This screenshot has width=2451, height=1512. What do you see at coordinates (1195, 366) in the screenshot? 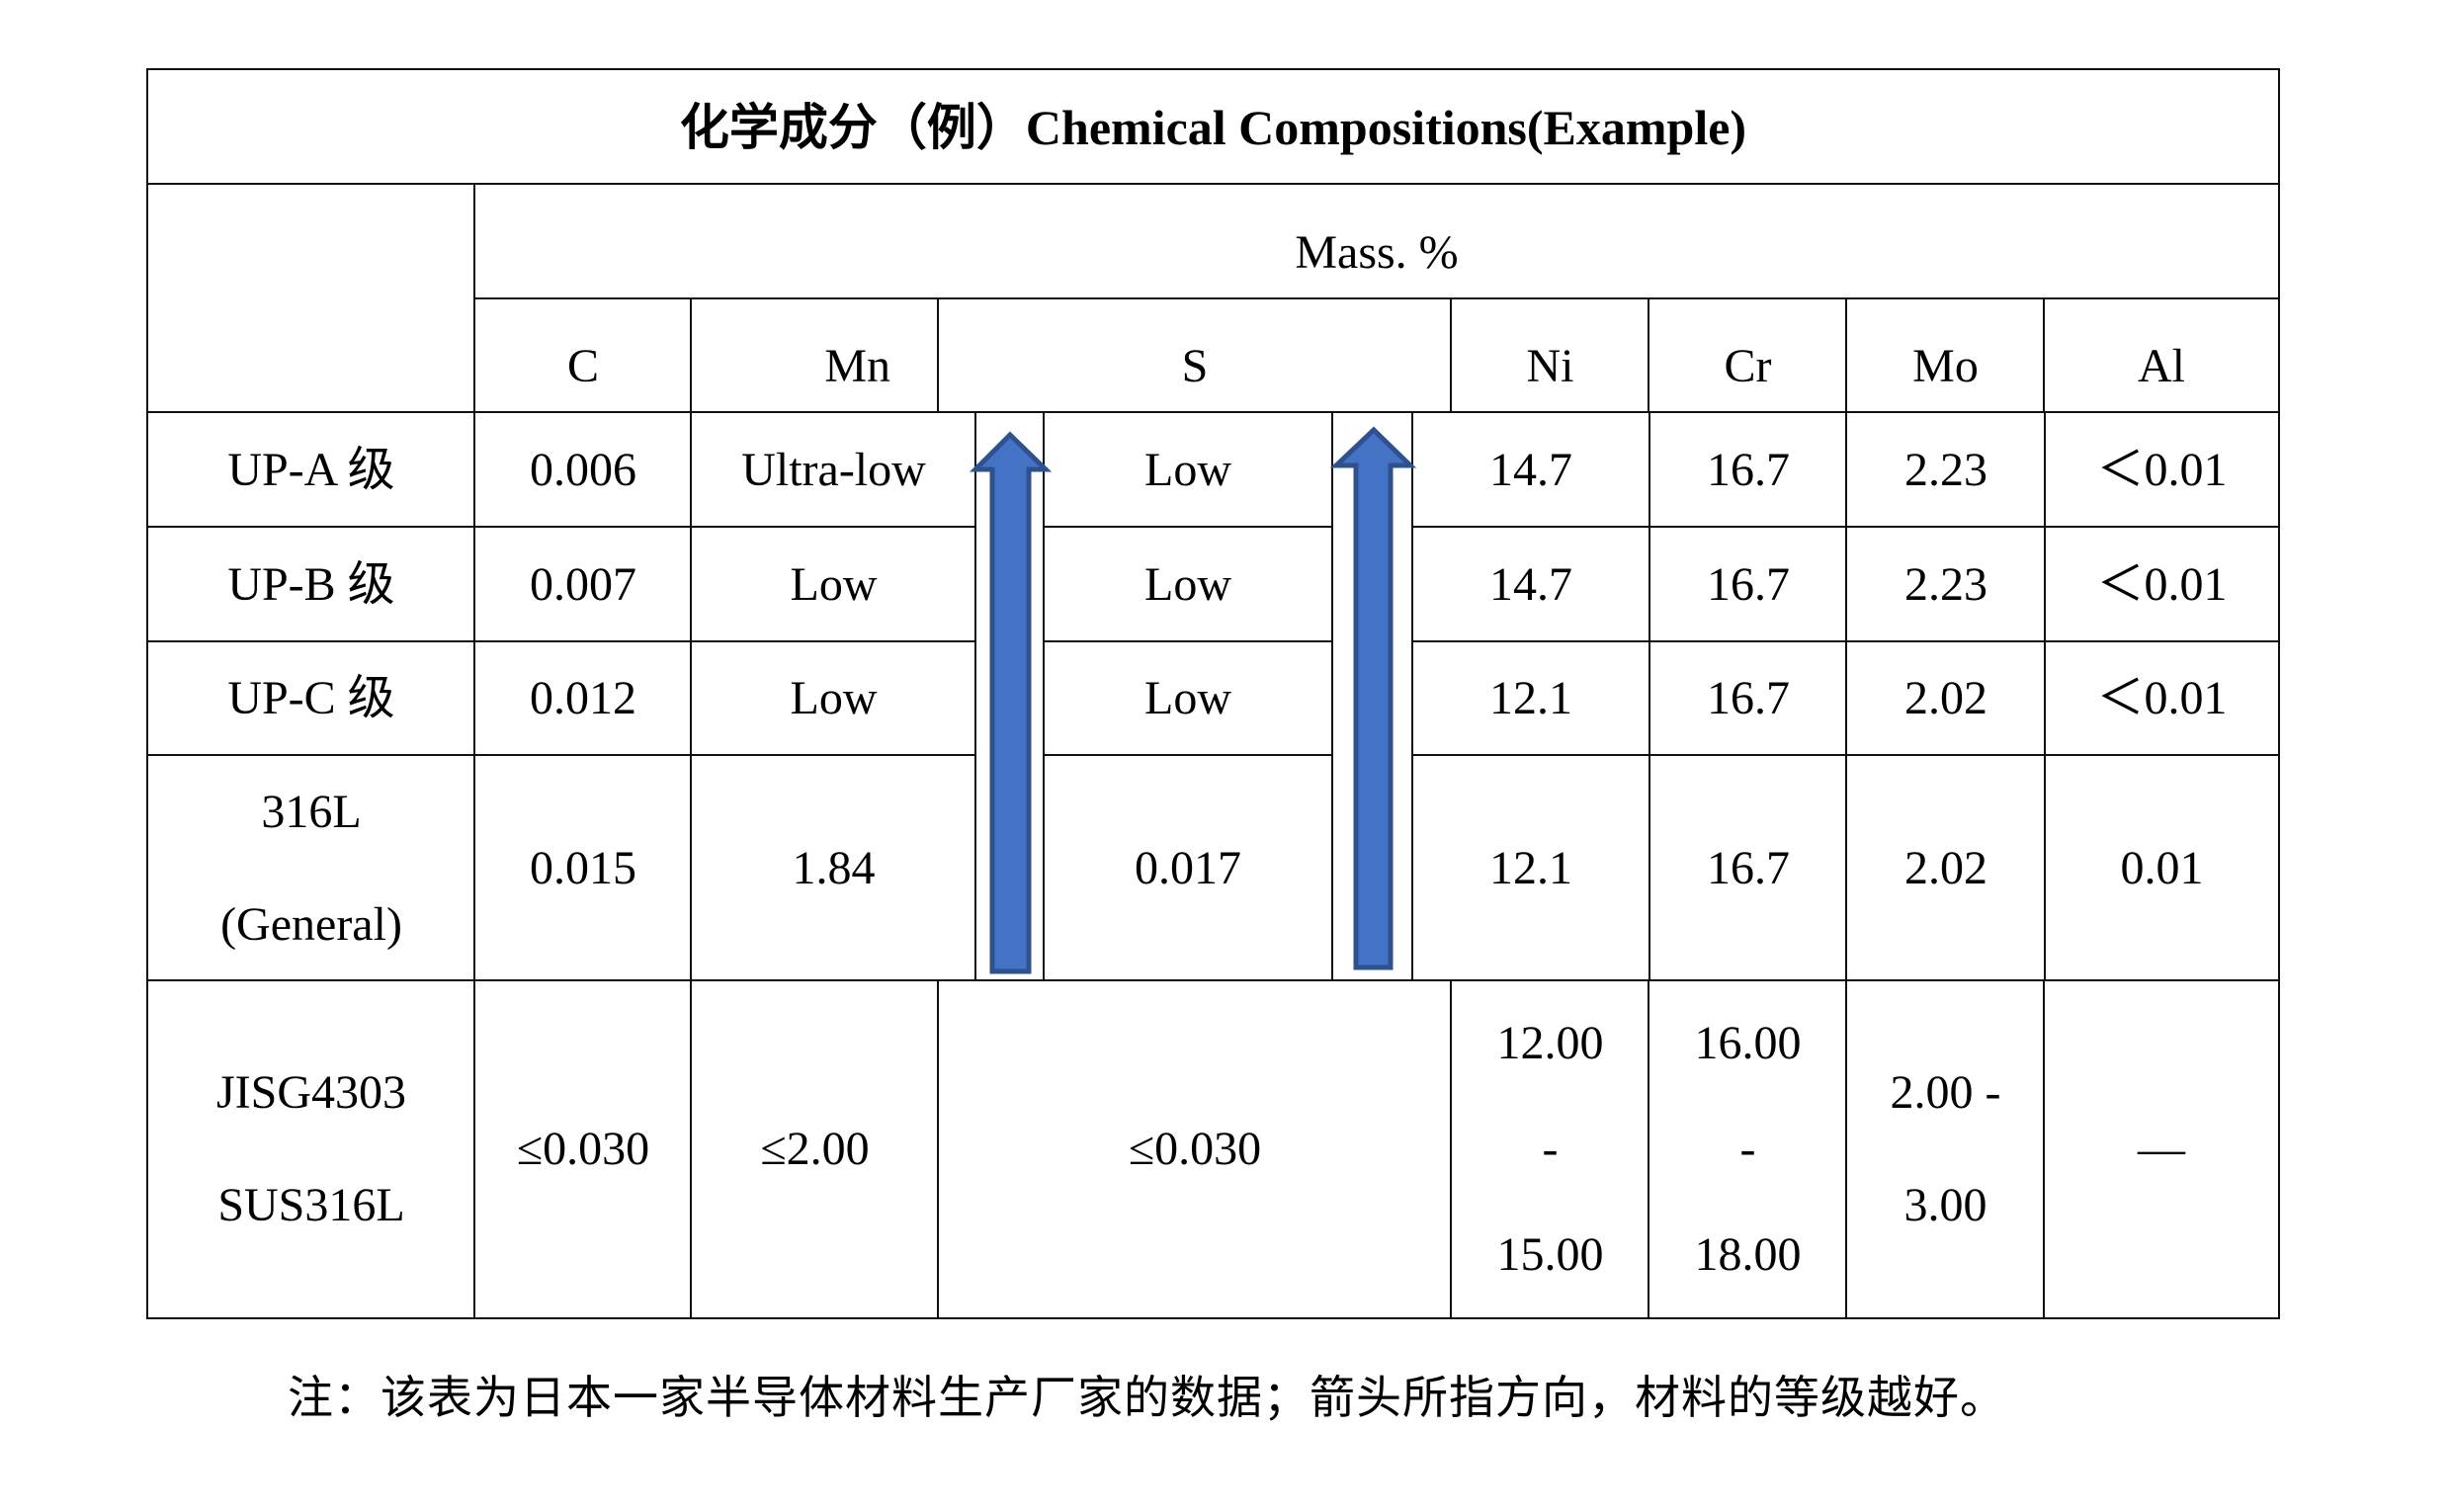
I see `column-header-label: S` at bounding box center [1195, 366].